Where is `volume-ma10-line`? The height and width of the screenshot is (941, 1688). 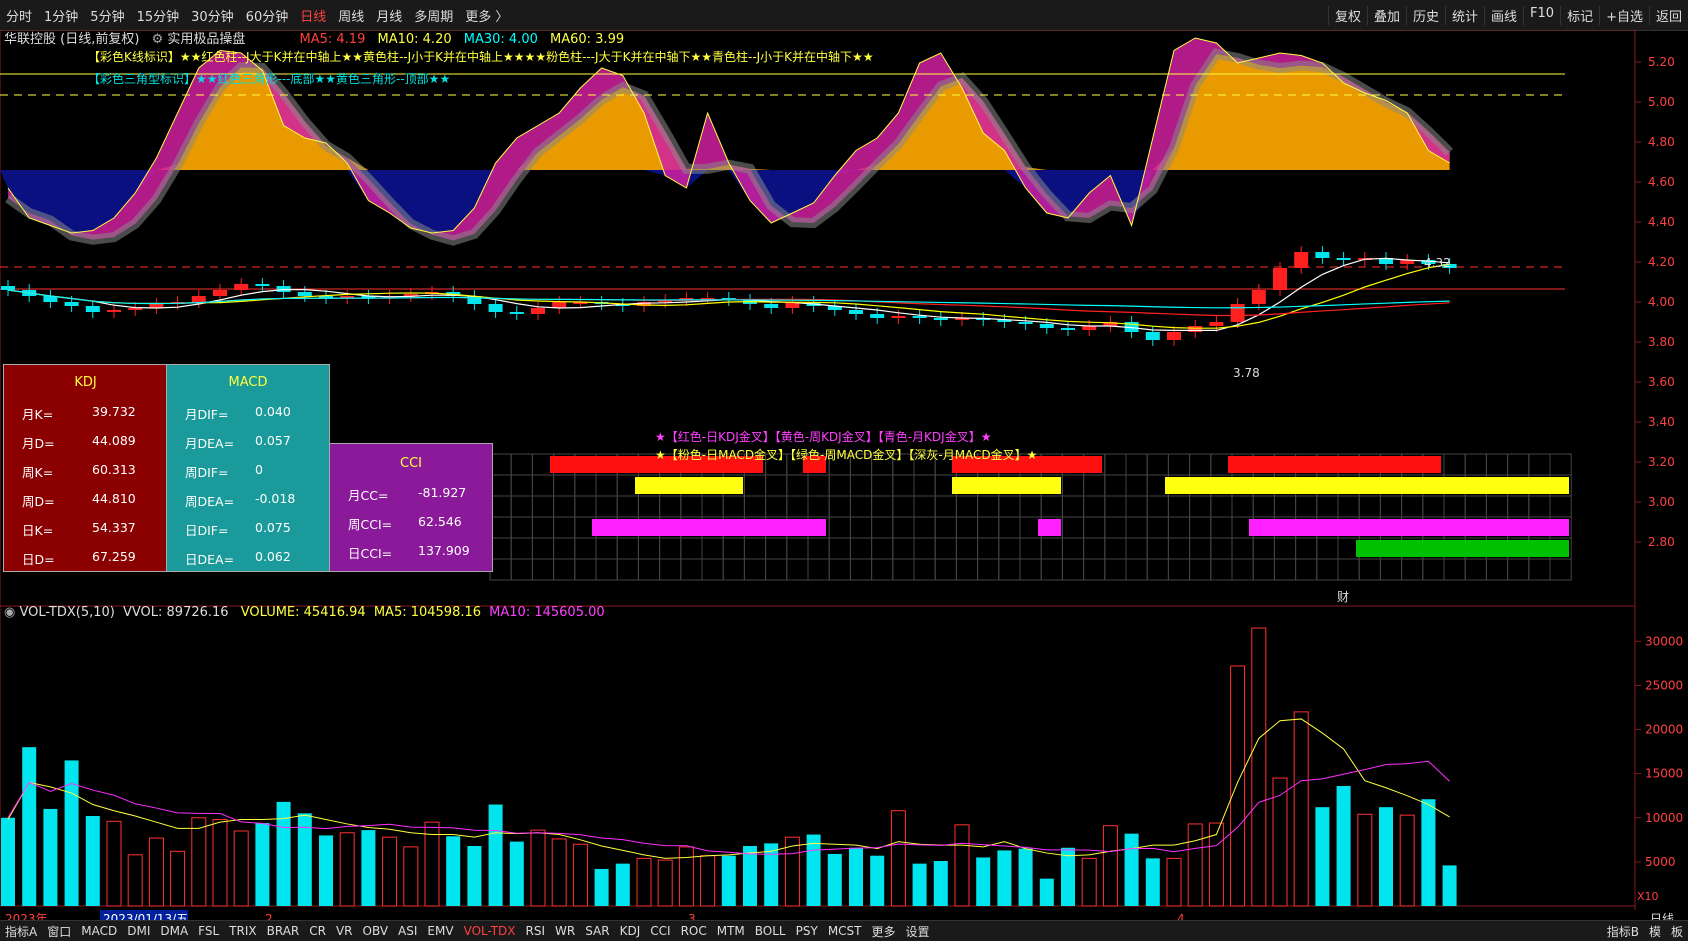 volume-ma10-line is located at coordinates (728, 807).